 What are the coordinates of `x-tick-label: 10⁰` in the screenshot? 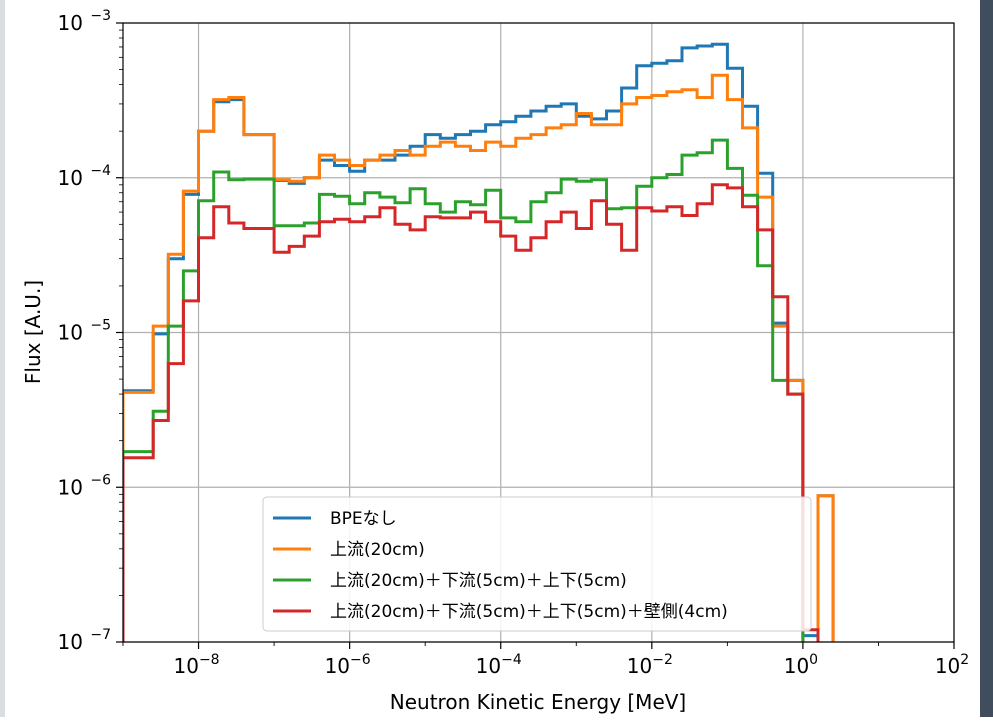 It's located at (801, 665).